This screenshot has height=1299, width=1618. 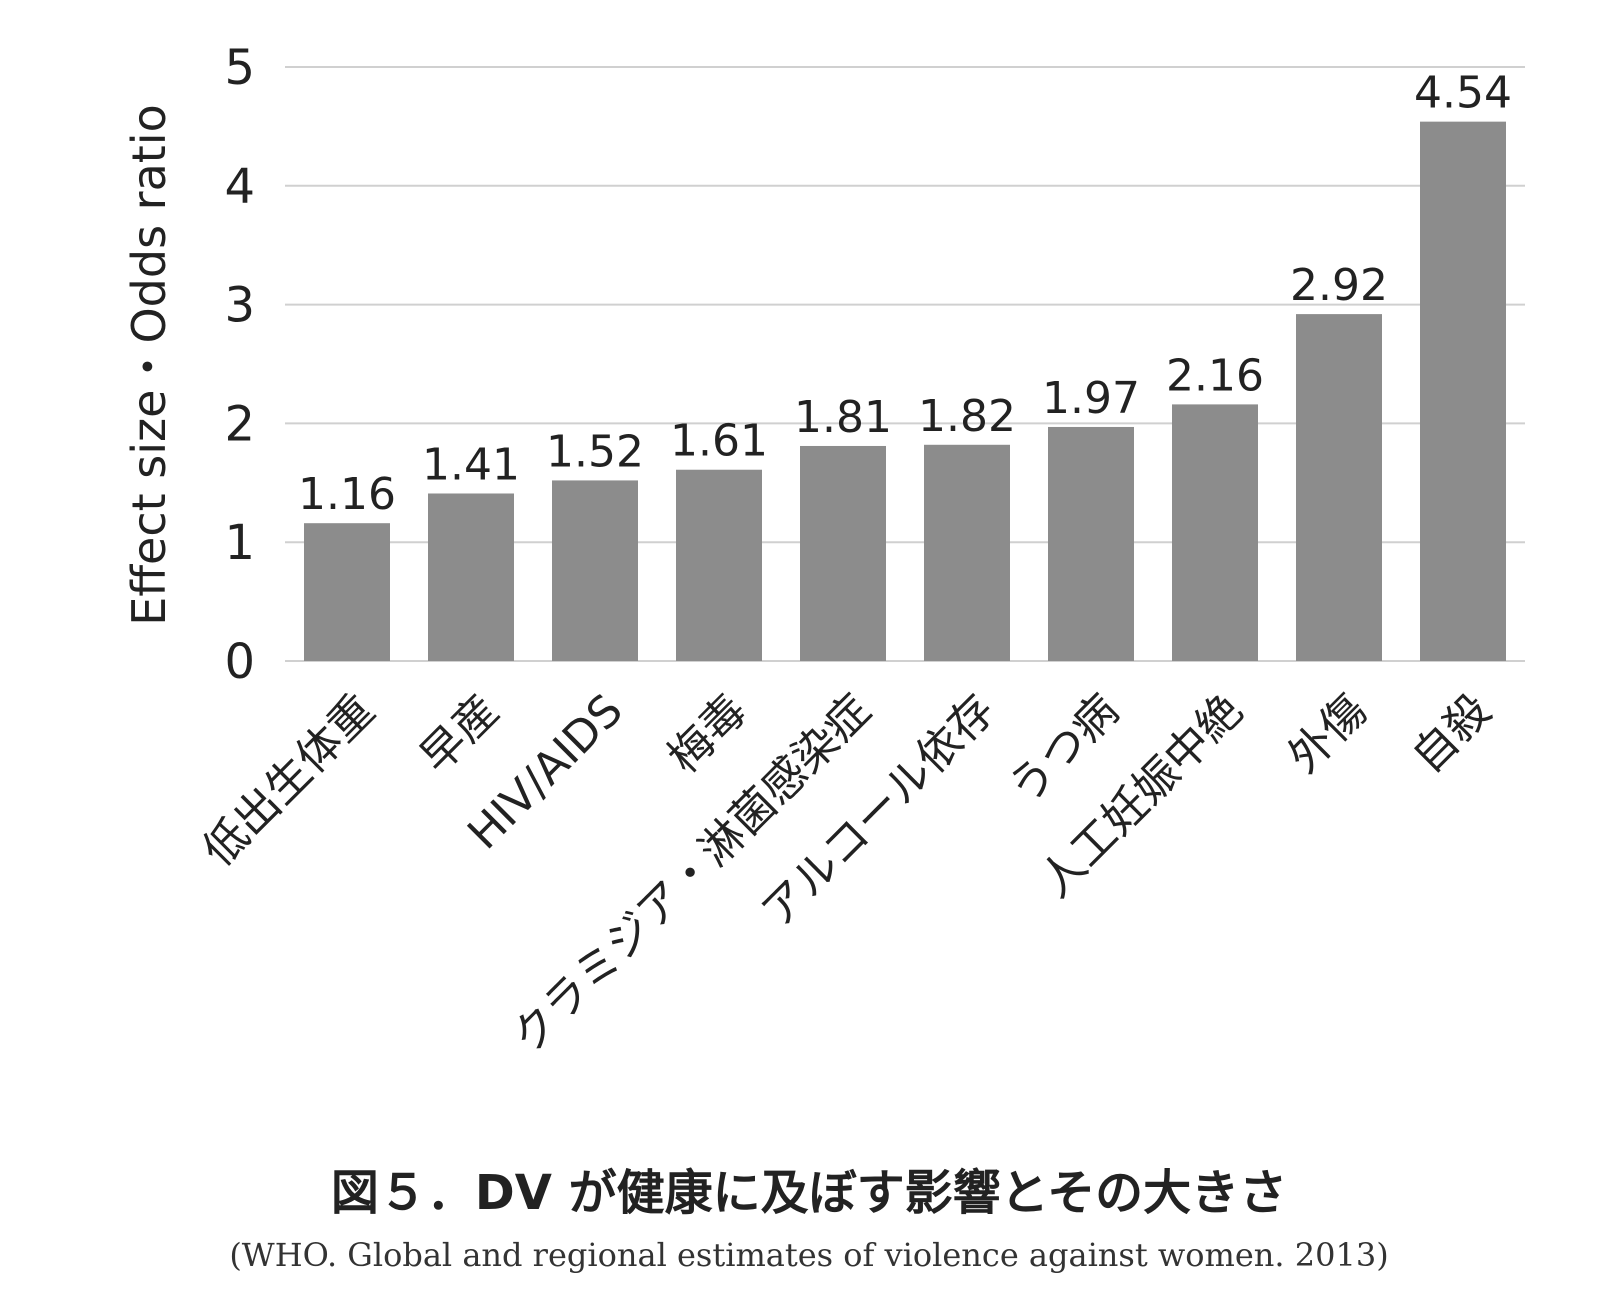 What do you see at coordinates (347, 494) in the screenshot?
I see `data-label: 1.16` at bounding box center [347, 494].